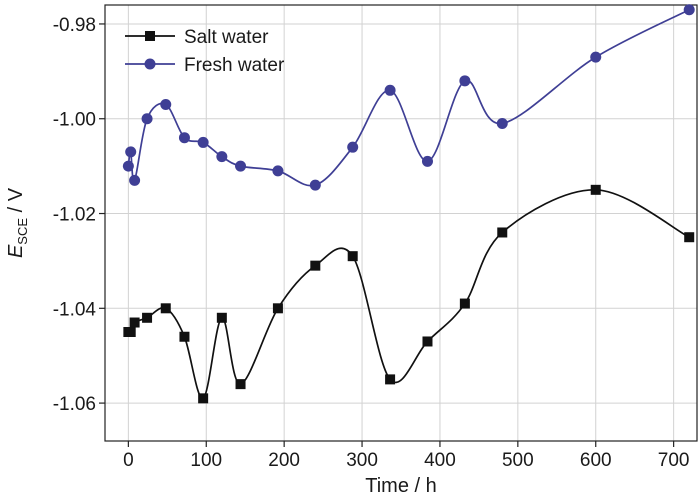  Describe the element at coordinates (16, 202) in the screenshot. I see `y-axis-title-unit: / V` at that location.